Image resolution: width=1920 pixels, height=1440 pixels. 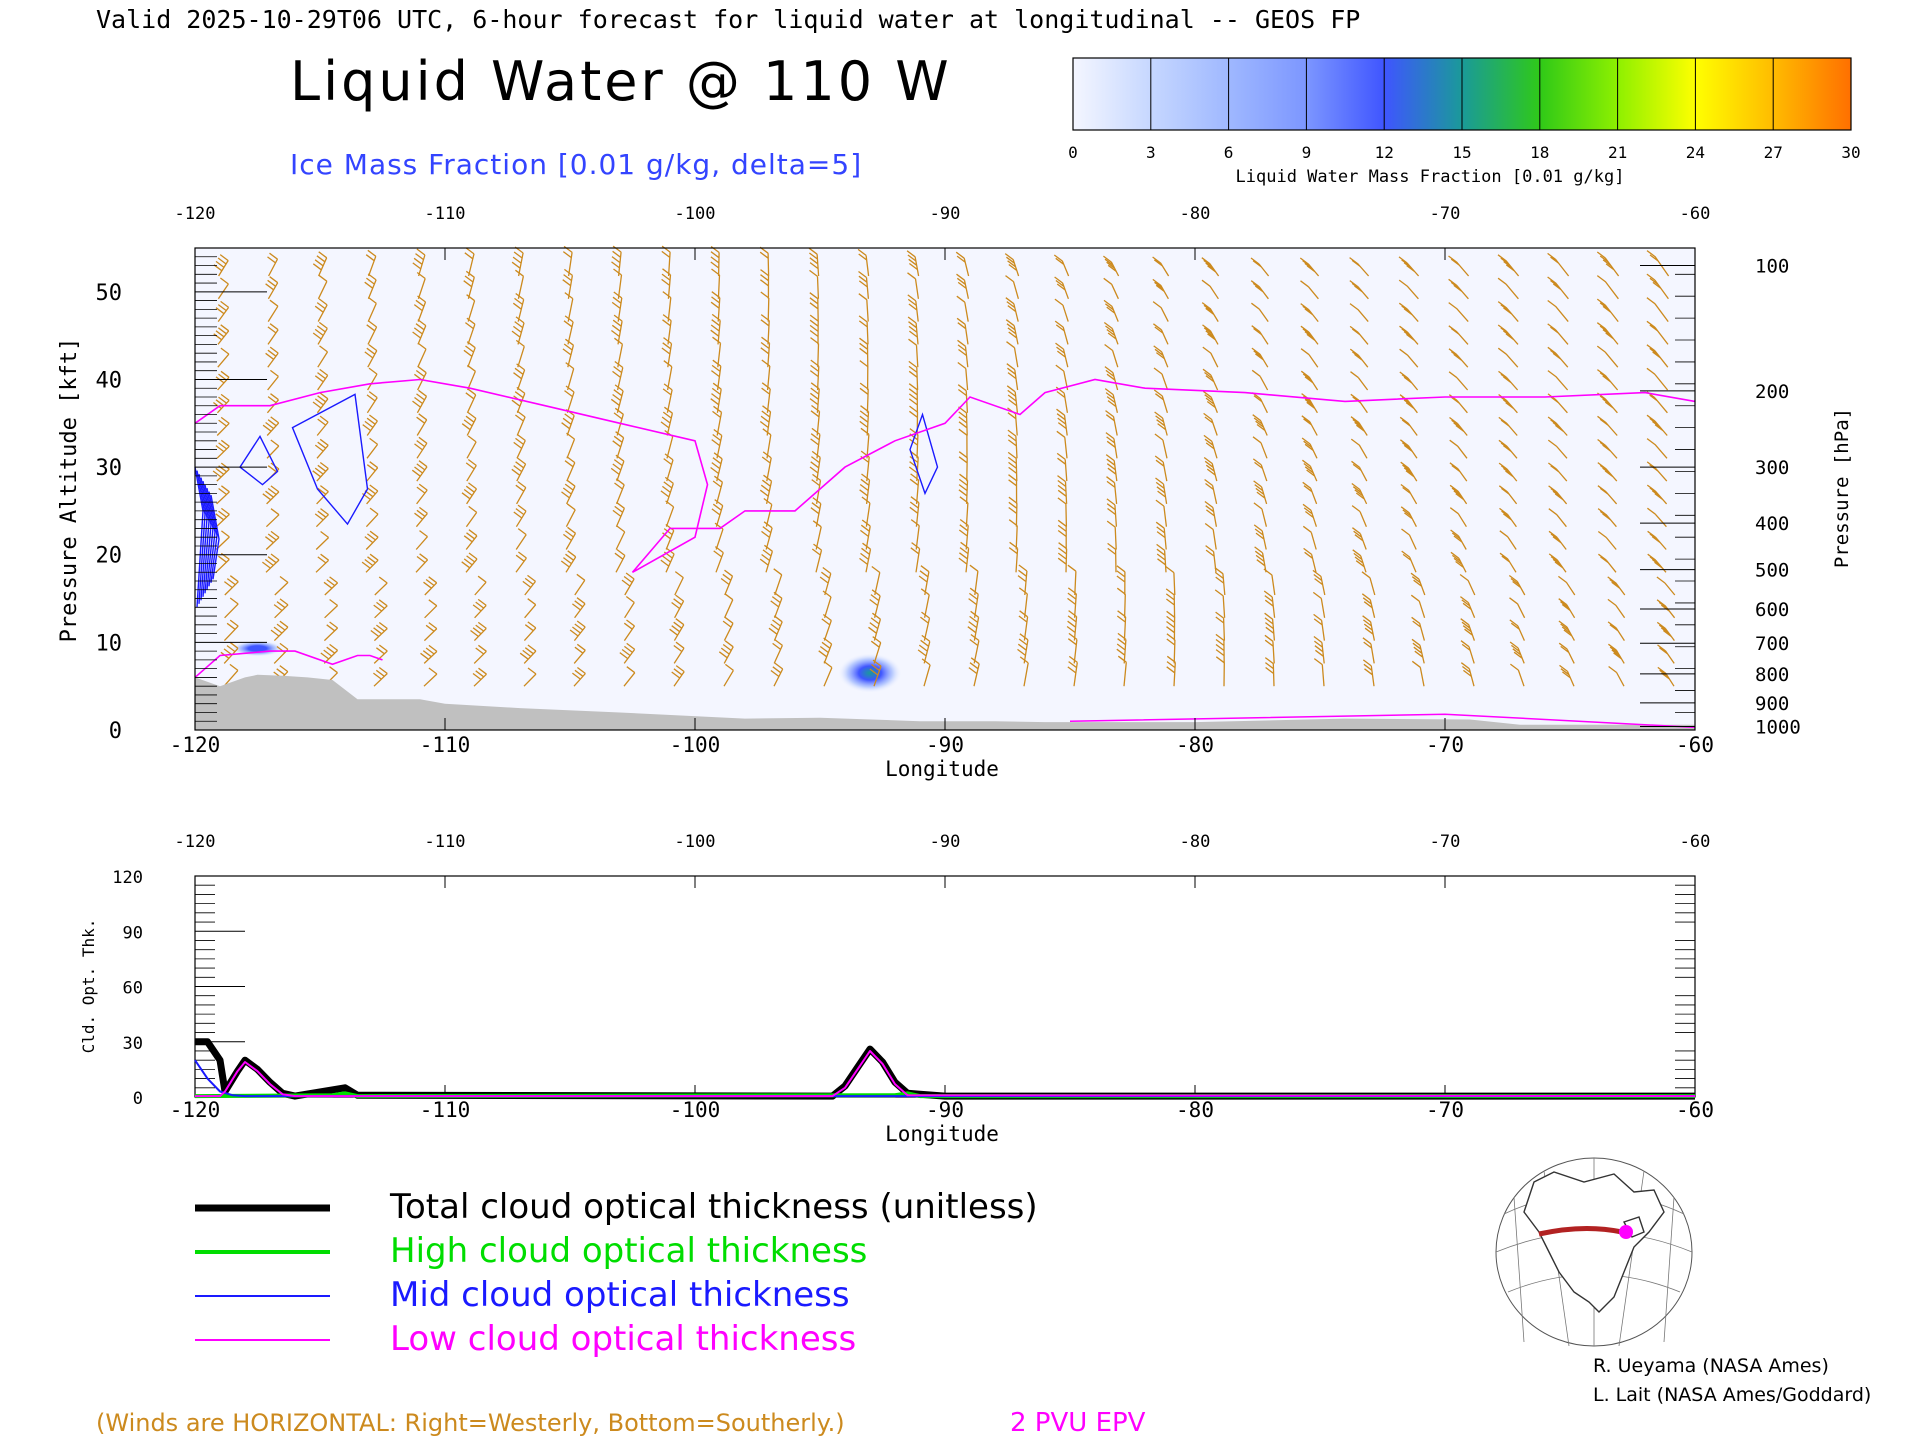 I want to click on otk-x-tick-label-bottom: -110, so click(x=445, y=1110).